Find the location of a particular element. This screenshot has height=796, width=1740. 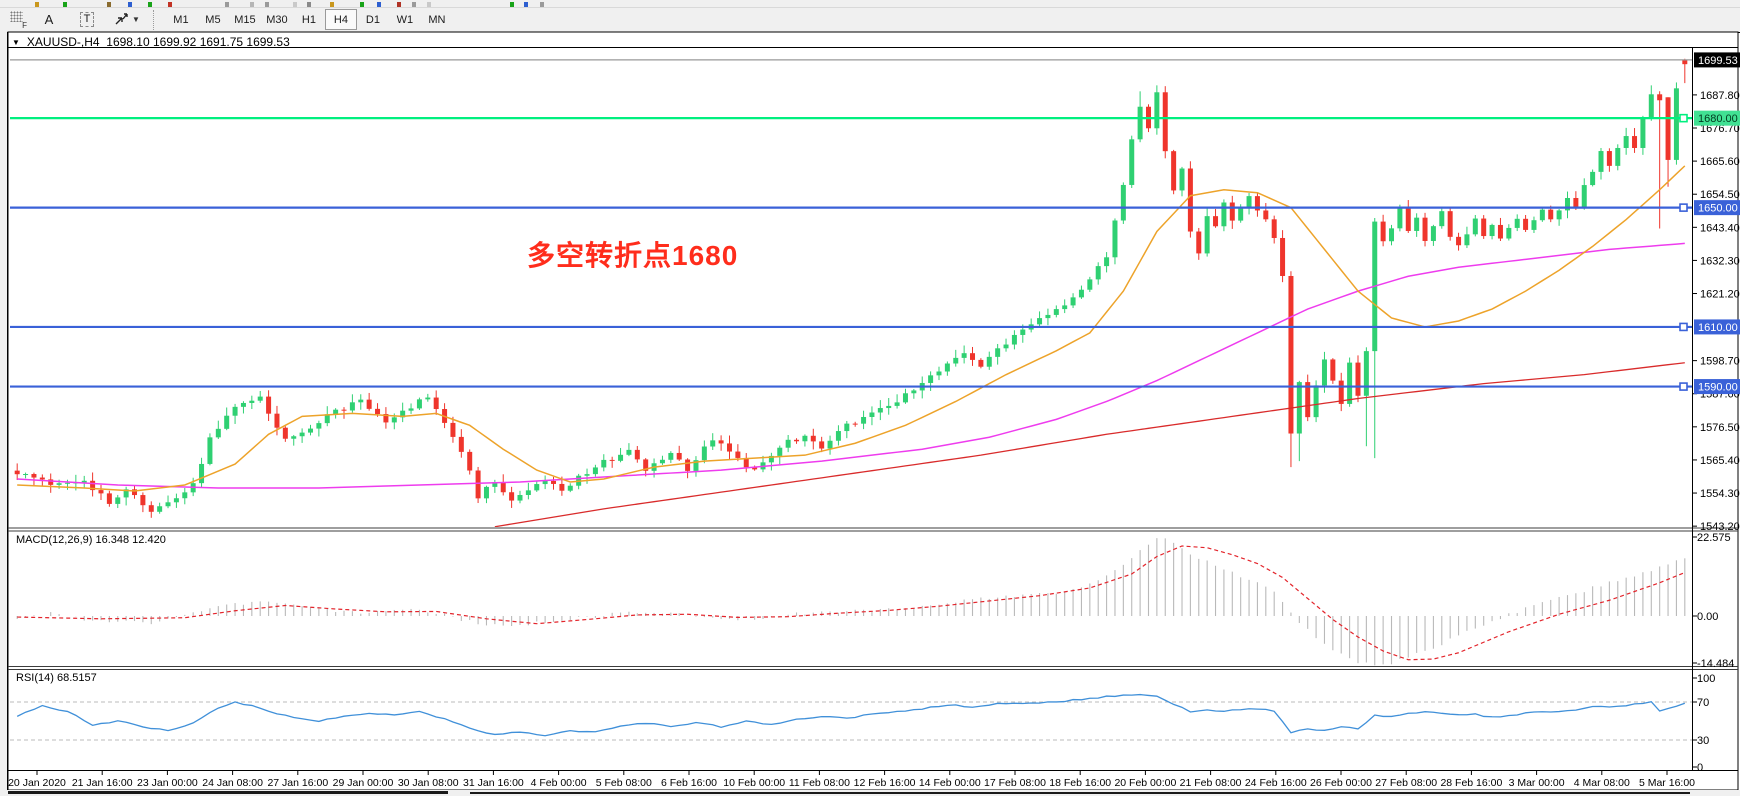

timeframe-button-H1: H1 is located at coordinates (308, 19).